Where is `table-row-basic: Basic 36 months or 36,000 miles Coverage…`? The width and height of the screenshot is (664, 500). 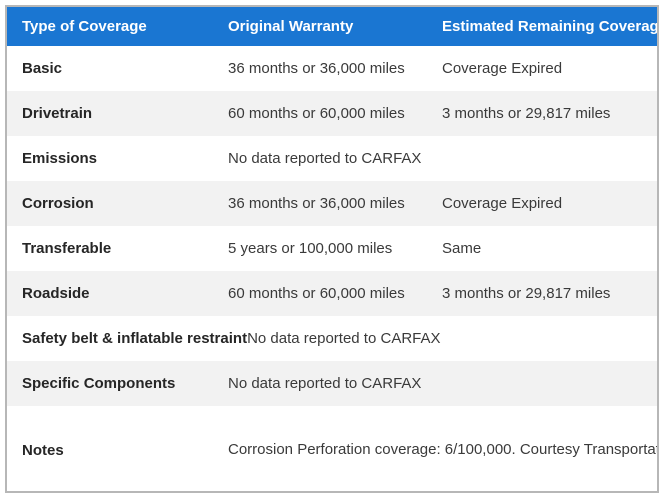
table-row-basic: Basic 36 months or 36,000 miles Coverage… is located at coordinates (332, 68).